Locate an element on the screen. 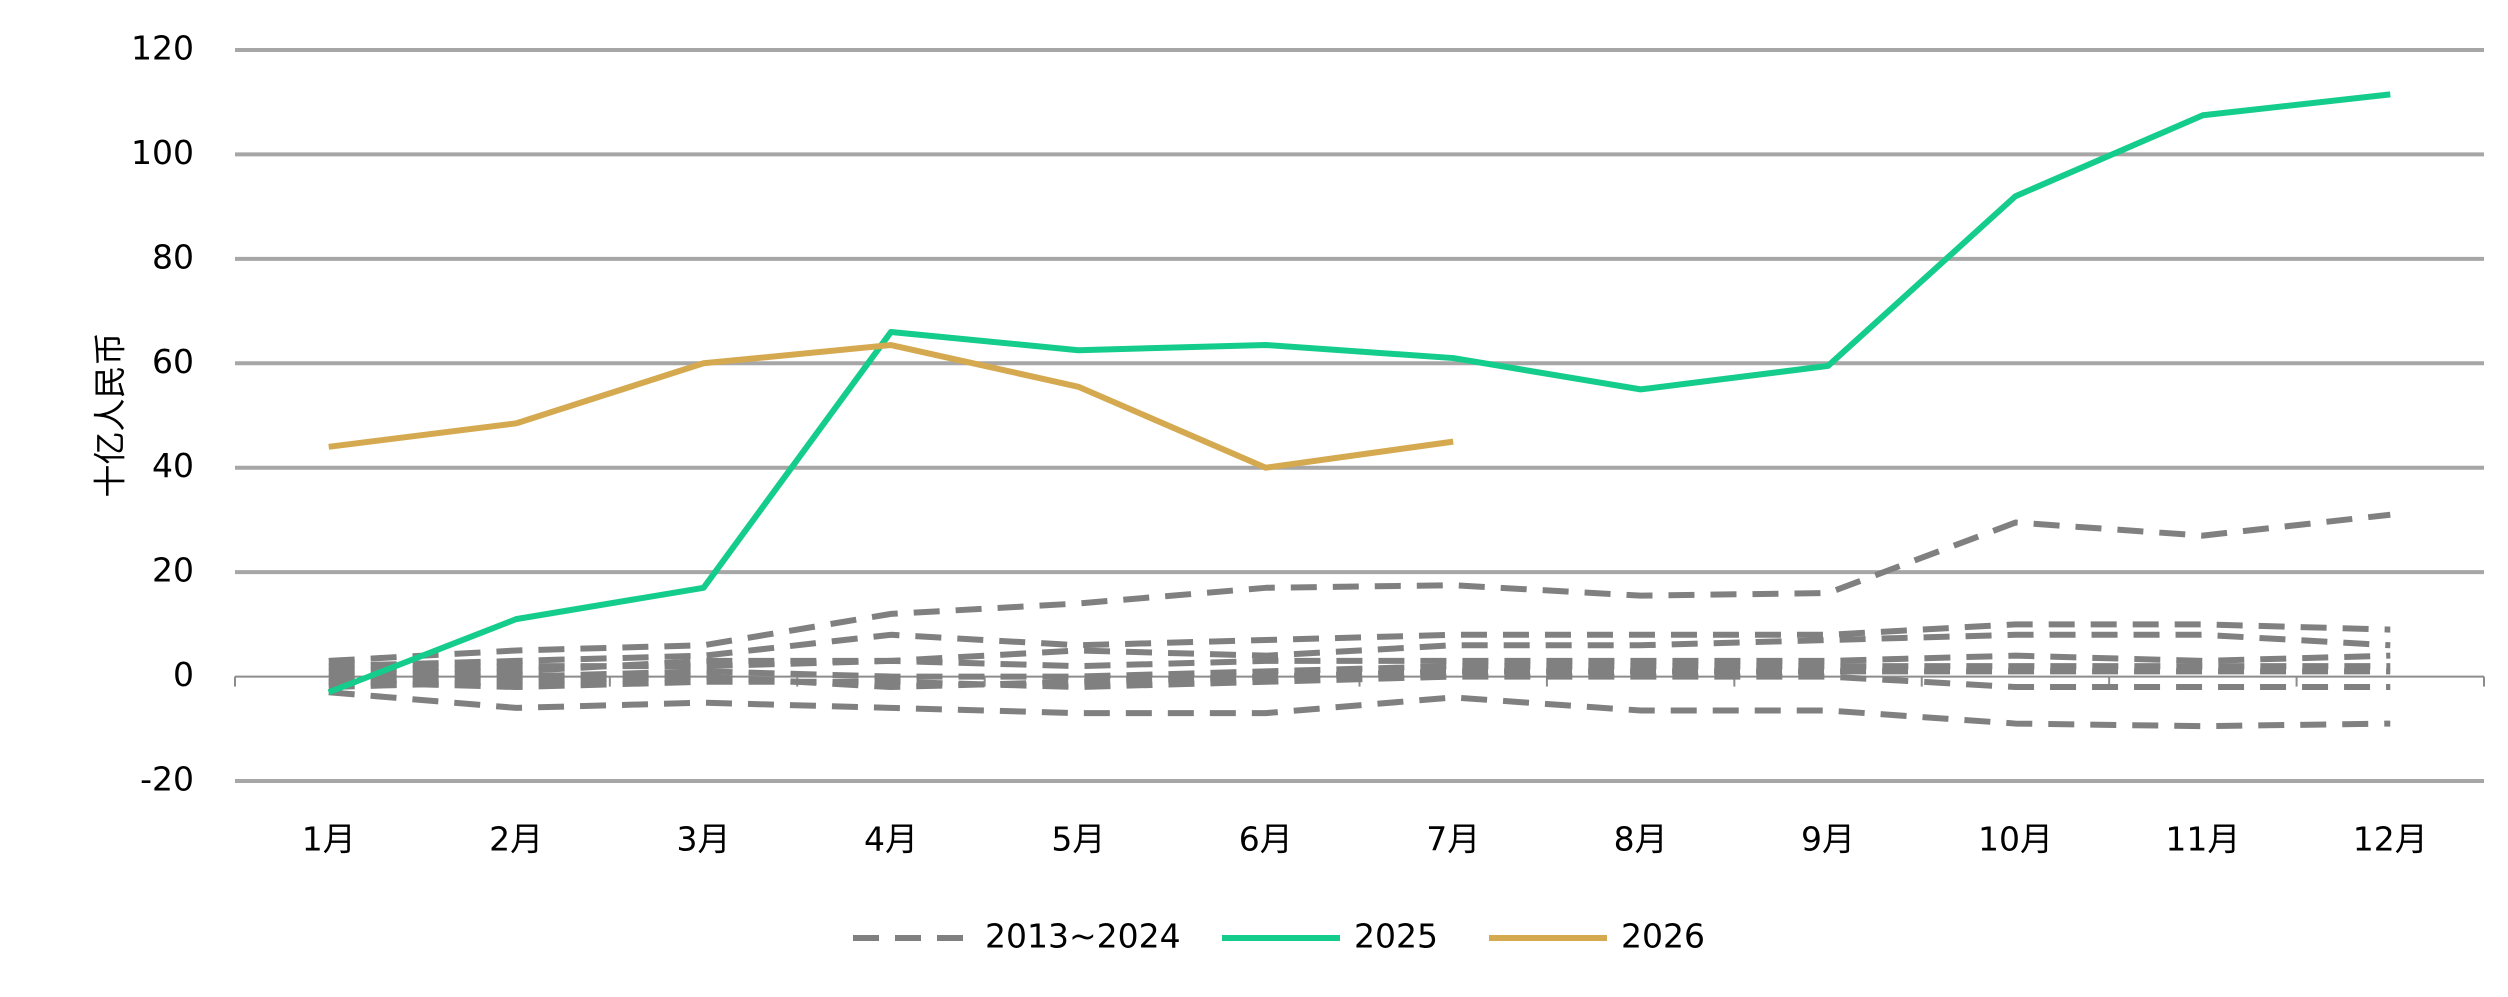  legend-label: 2026 is located at coordinates (1663, 936).